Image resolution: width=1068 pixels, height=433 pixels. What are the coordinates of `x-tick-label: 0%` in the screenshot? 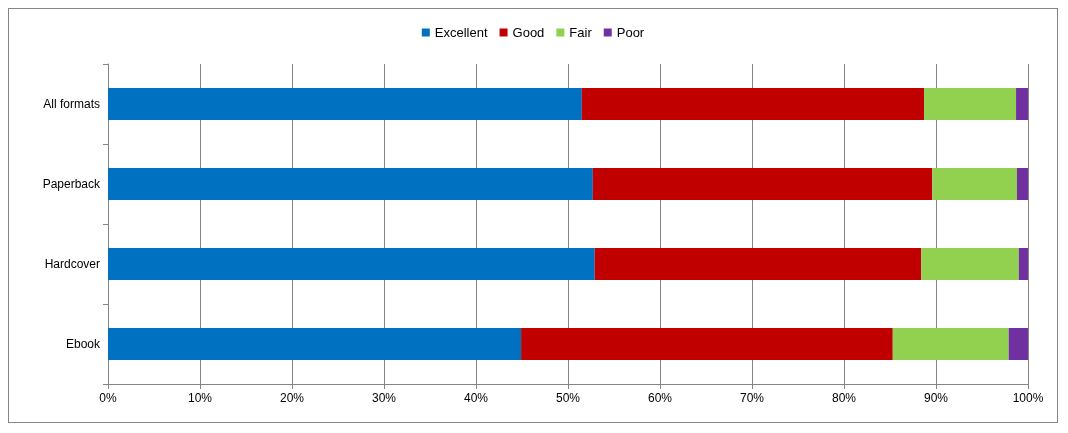 It's located at (108, 398).